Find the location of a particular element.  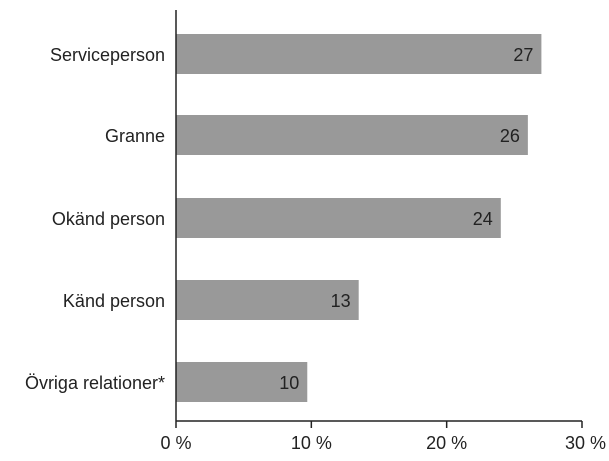

x-tick-label: 10 % is located at coordinates (311, 443).